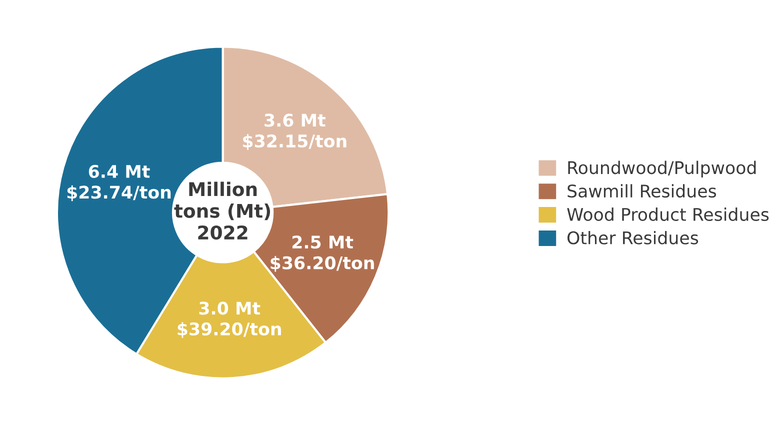 The image size is (775, 425). Describe the element at coordinates (633, 237) in the screenshot. I see `legend-label: Other Residues` at that location.